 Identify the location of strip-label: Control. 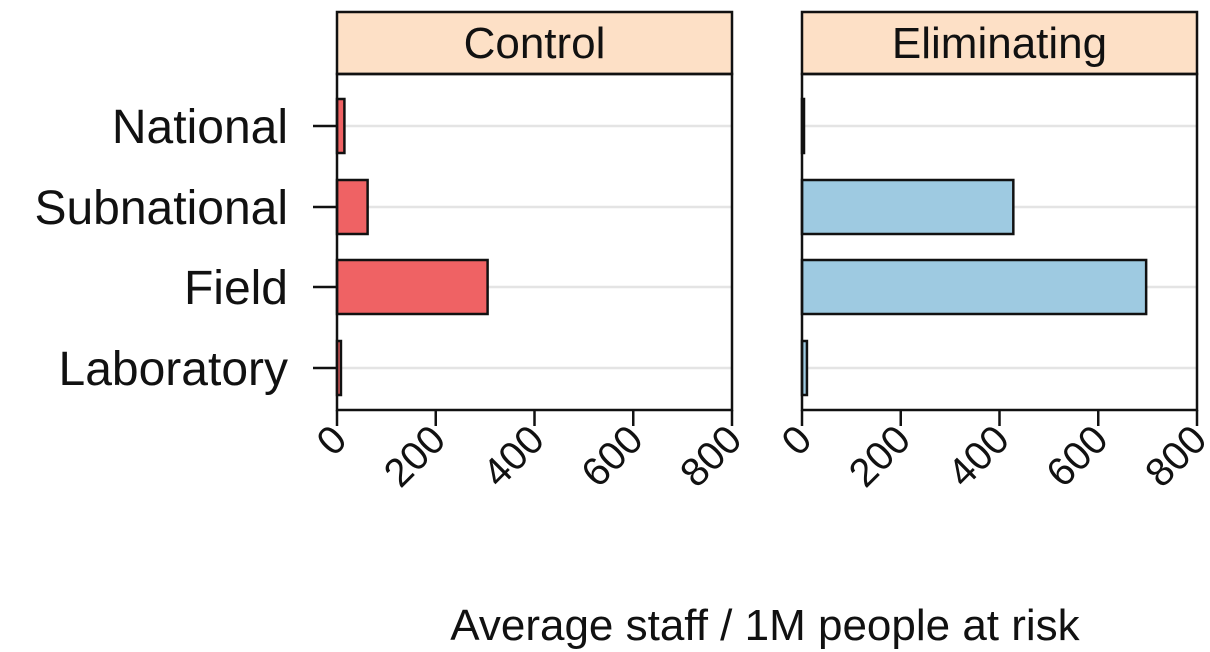
(535, 43).